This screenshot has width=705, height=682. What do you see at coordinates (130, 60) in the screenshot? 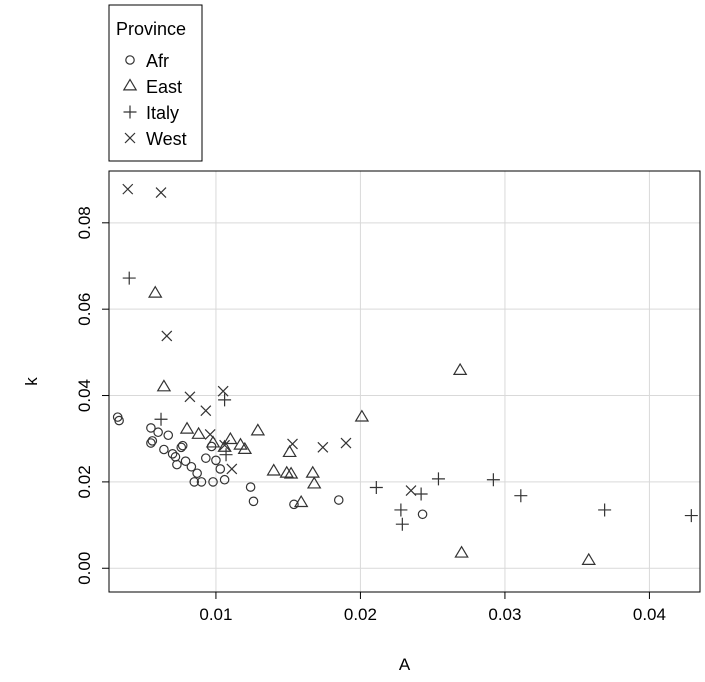
I see `legend-marker-afr` at bounding box center [130, 60].